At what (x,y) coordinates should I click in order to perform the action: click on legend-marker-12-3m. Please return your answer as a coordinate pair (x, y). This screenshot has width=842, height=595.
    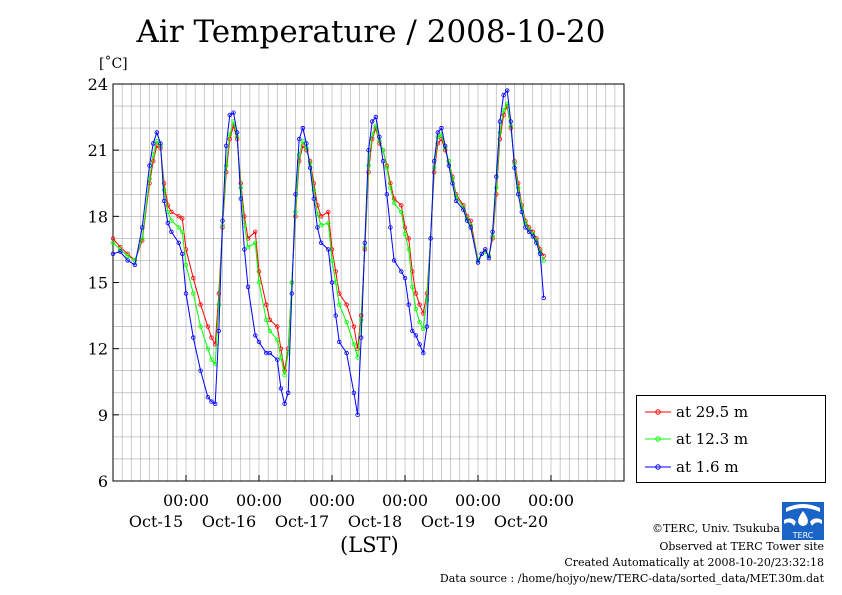
    Looking at the image, I should click on (658, 439).